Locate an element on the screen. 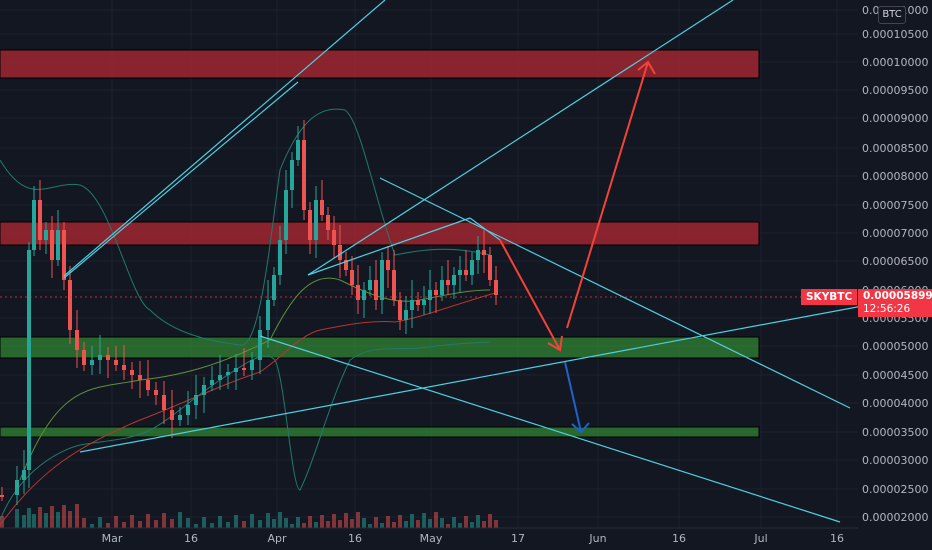  symbol-price-tag: SKYBTC is located at coordinates (829, 297).